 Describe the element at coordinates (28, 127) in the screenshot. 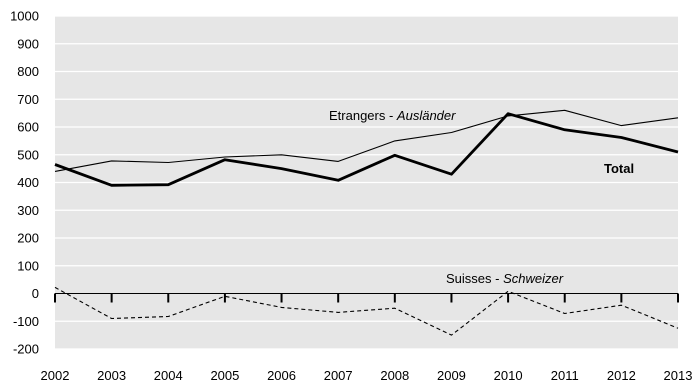

I see `y-tick-label: 600` at that location.